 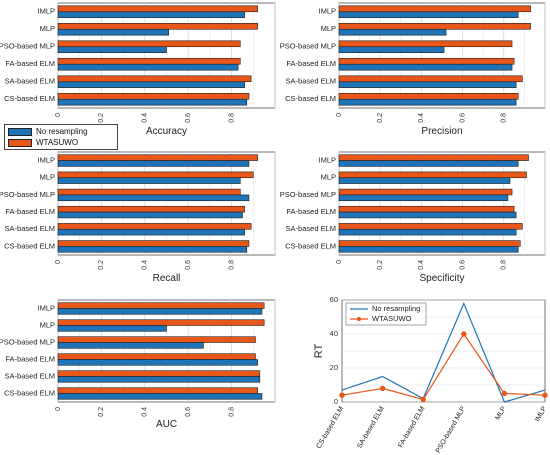 I want to click on accuracy-bar-wtasuwo-fa-based-elm, so click(x=149, y=61).